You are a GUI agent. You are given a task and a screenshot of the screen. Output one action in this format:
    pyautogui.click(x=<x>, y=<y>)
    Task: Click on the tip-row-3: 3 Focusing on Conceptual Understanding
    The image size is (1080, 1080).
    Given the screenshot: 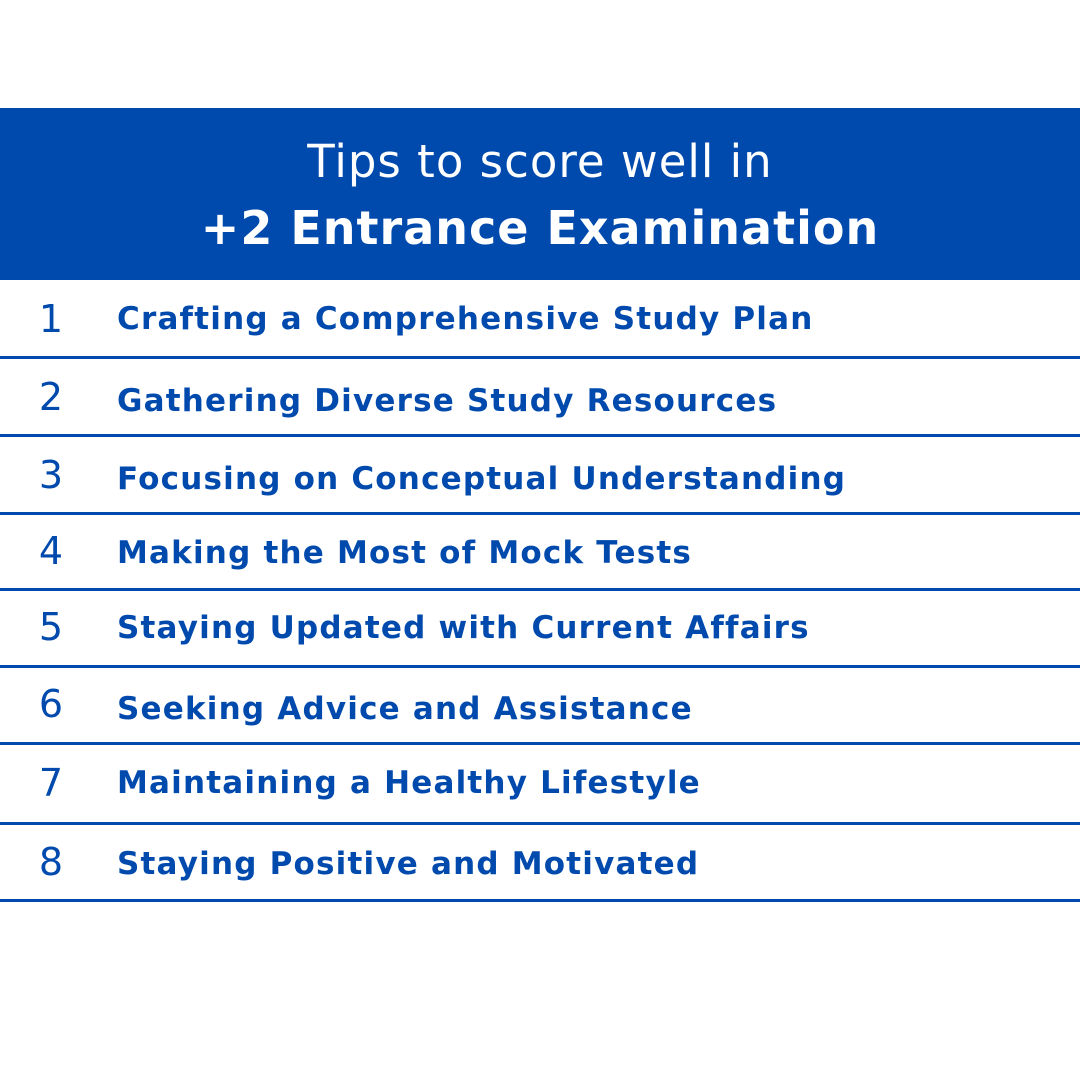 What is the action you would take?
    pyautogui.click(x=540, y=476)
    